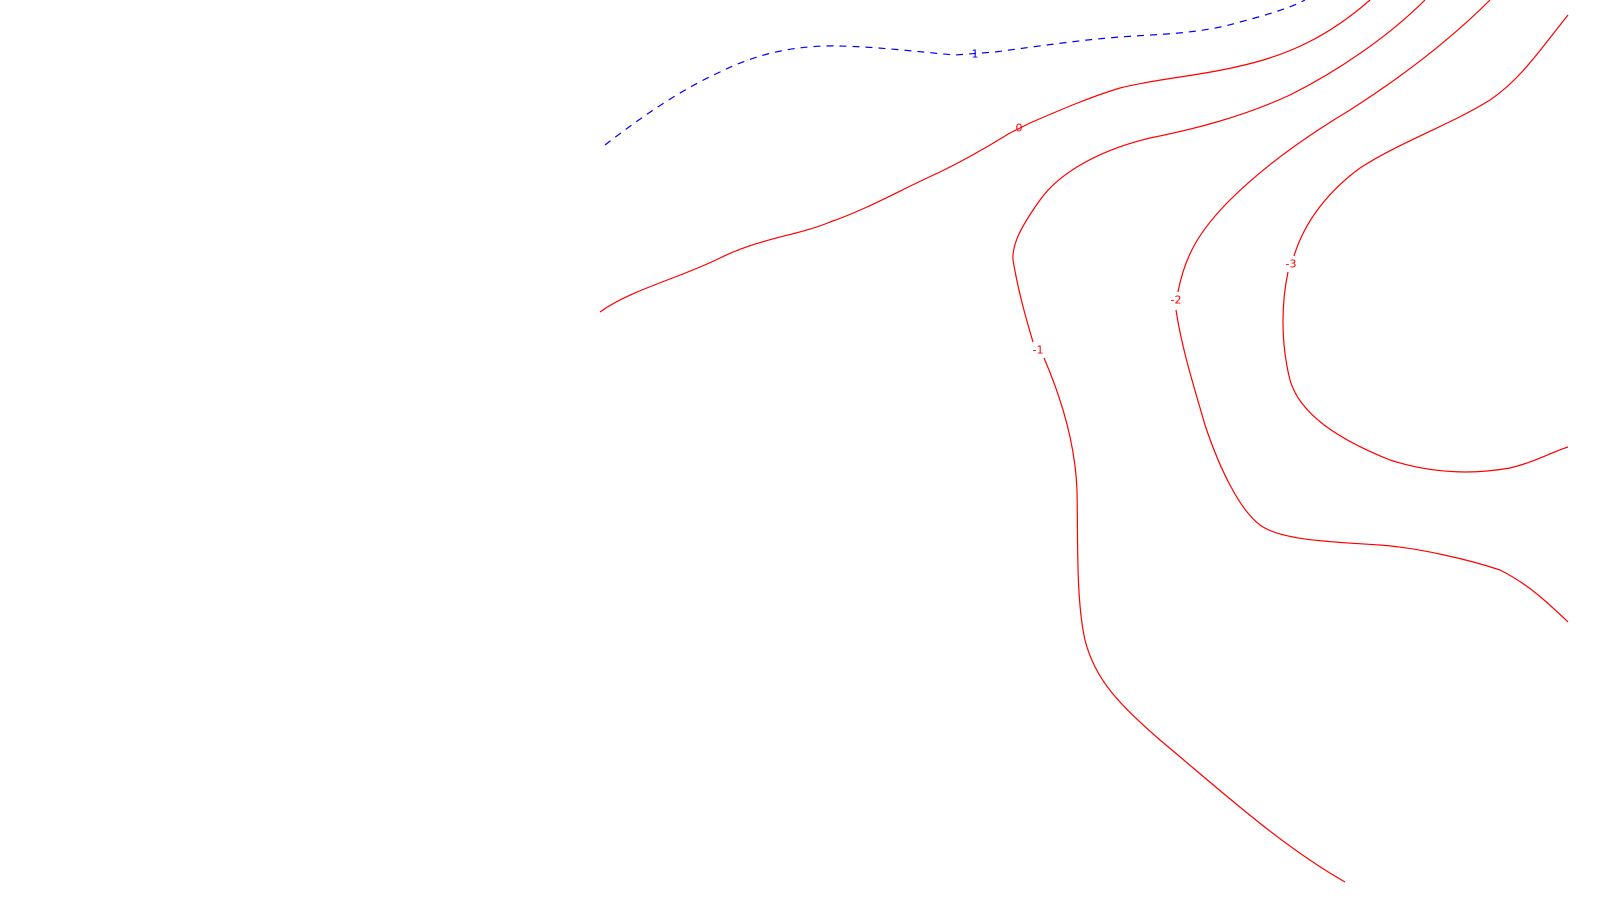 The width and height of the screenshot is (1600, 900). I want to click on contour-label-minus-1: -1, so click(1038, 350).